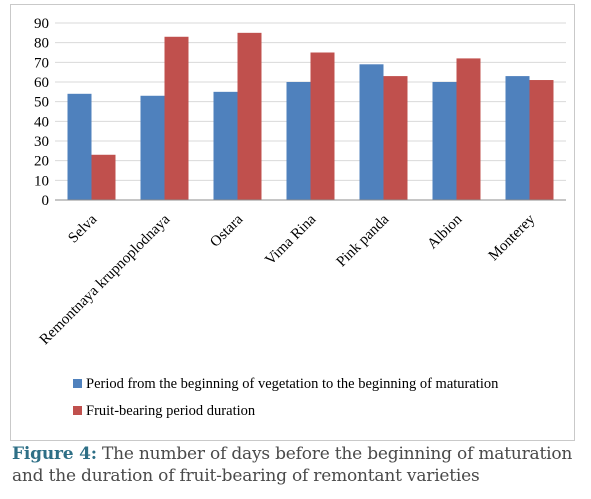 The height and width of the screenshot is (499, 591). What do you see at coordinates (41, 83) in the screenshot?
I see `y-tick-label: 60` at bounding box center [41, 83].